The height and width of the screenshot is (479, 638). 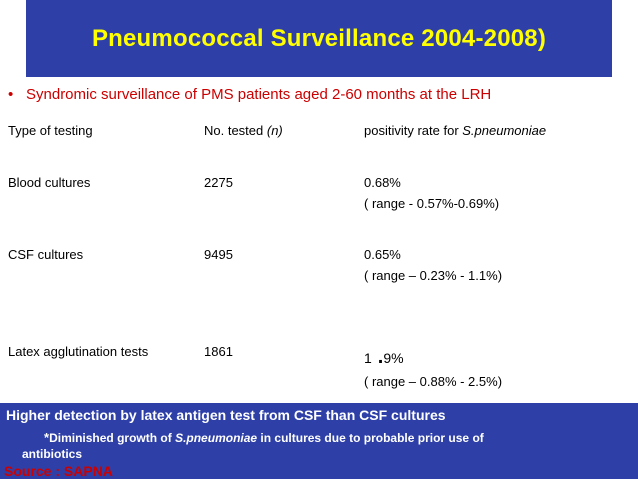 I want to click on row-blood-tested: 2275, so click(x=218, y=182).